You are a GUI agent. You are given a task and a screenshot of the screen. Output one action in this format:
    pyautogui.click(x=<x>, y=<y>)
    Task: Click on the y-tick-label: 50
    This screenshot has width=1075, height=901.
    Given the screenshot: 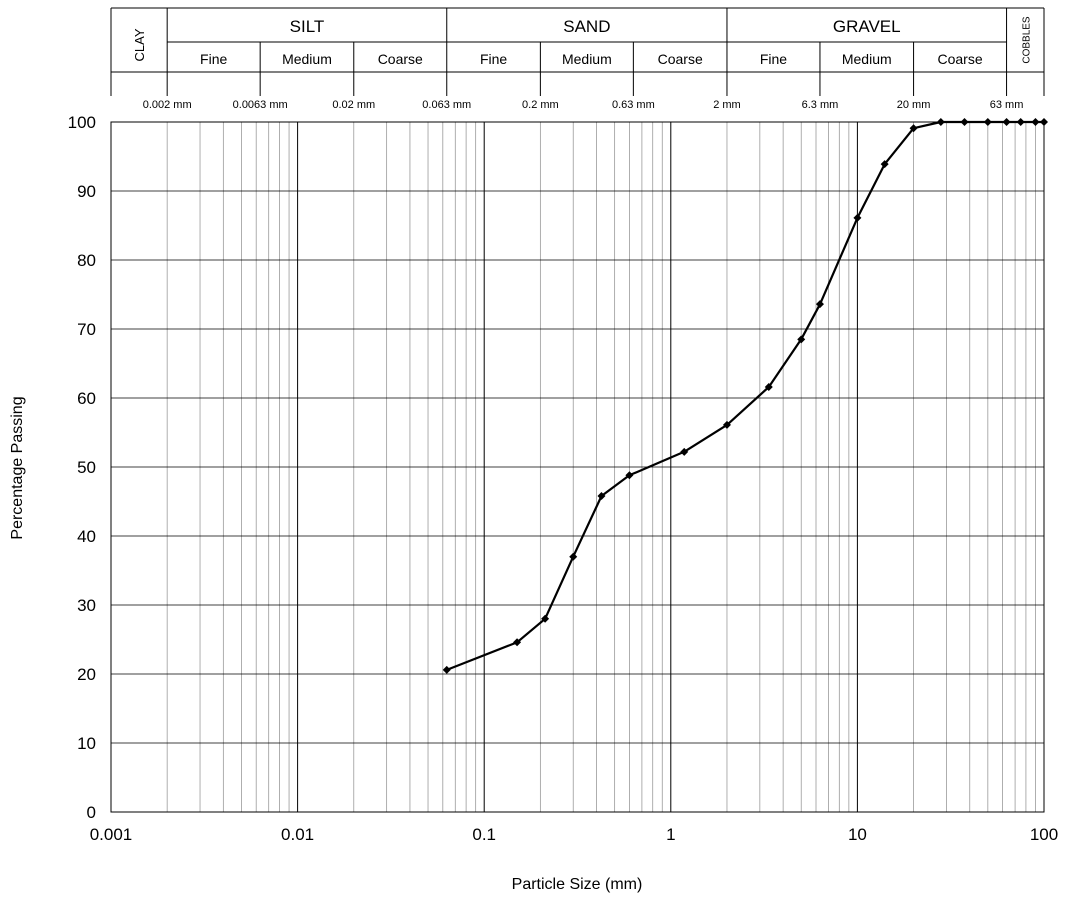 What is the action you would take?
    pyautogui.click(x=86, y=467)
    